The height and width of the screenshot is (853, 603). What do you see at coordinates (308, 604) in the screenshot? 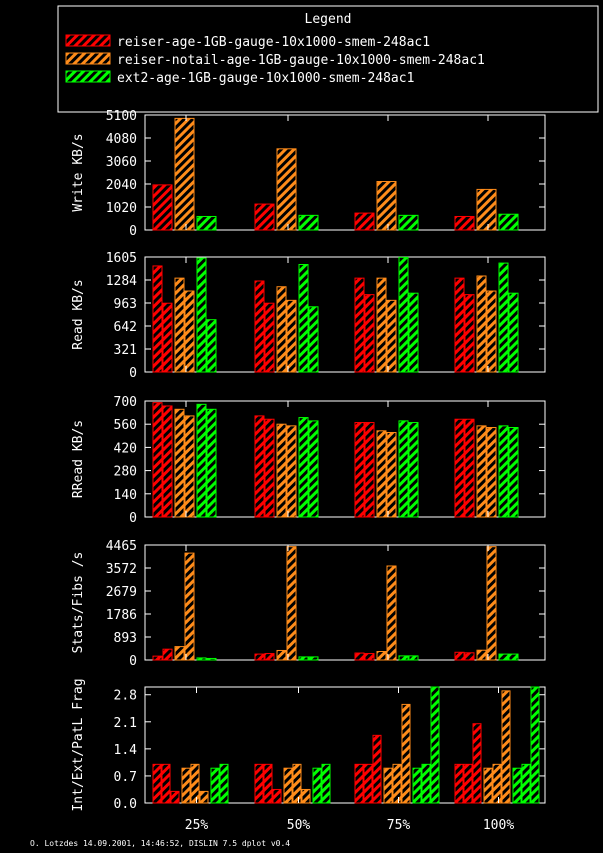
I see `chart-panel: 0 893 1786 2679 3572 4465 Stats/Fibs /s` at bounding box center [308, 604].